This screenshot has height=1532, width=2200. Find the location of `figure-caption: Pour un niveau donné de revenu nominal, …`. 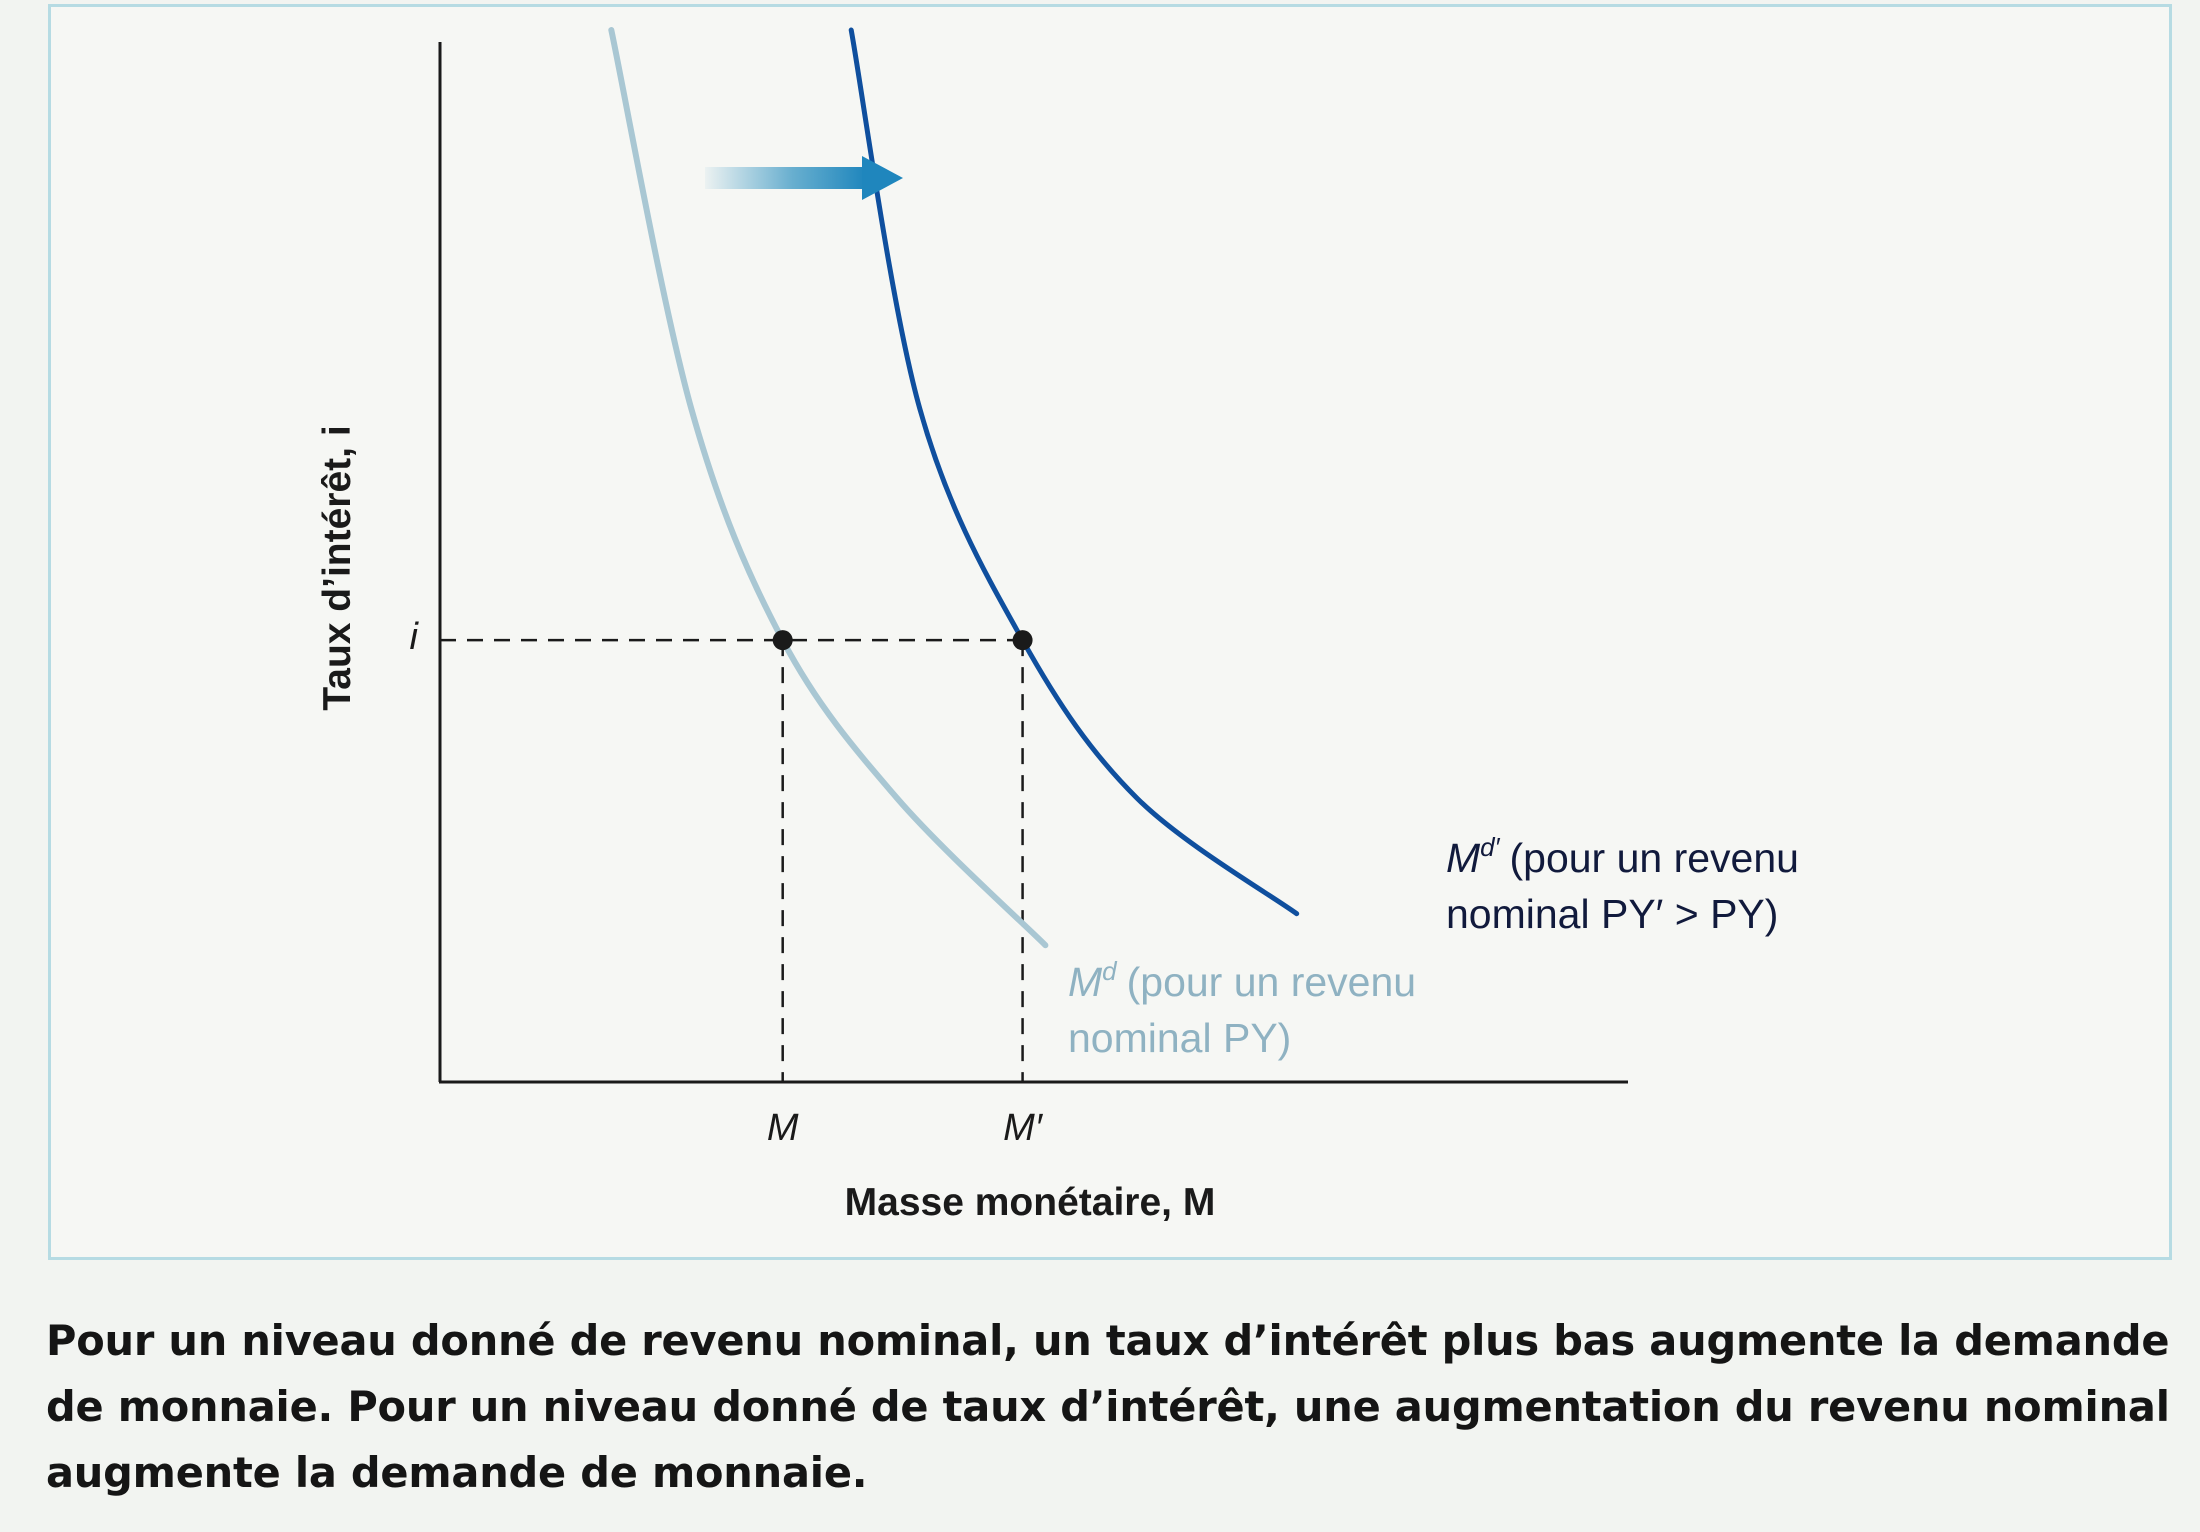

figure-caption: Pour un niveau donné de revenu nominal, … is located at coordinates (1108, 1406).